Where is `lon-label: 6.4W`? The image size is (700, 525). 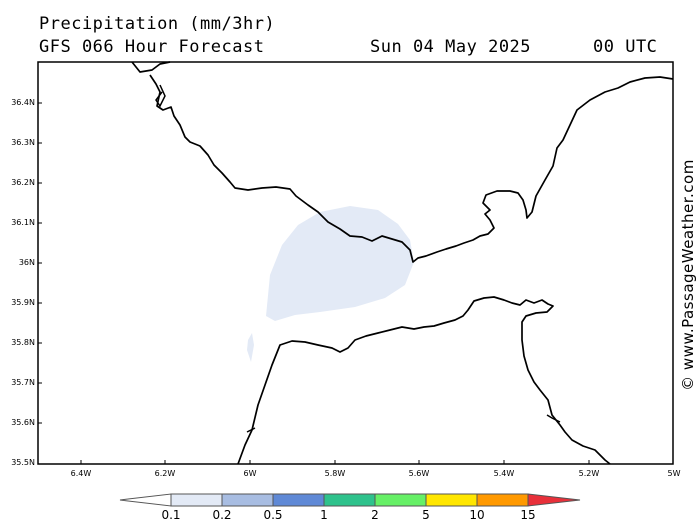 lon-label: 6.4W is located at coordinates (81, 473).